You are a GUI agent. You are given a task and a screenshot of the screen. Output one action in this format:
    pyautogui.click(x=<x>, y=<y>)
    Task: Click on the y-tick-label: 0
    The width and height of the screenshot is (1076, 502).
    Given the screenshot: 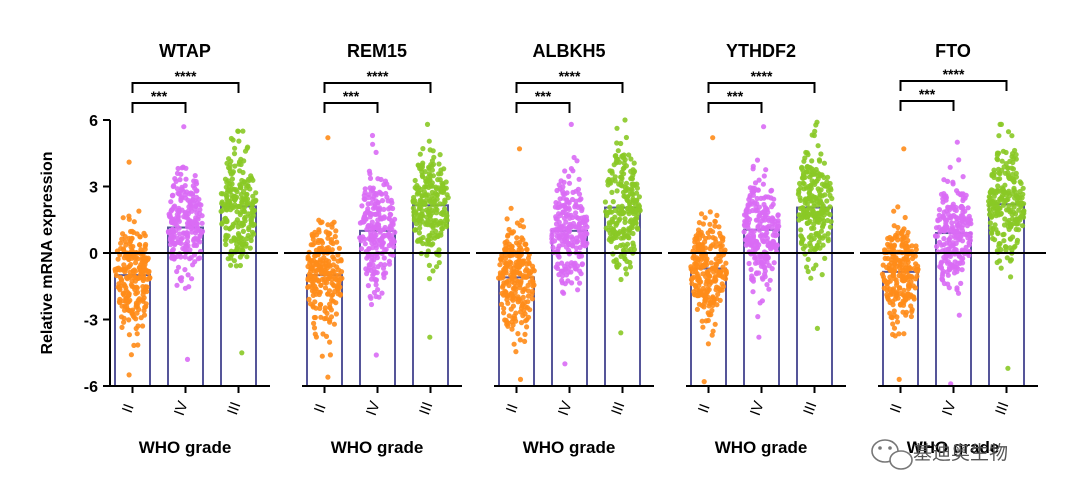 What is the action you would take?
    pyautogui.click(x=93, y=254)
    